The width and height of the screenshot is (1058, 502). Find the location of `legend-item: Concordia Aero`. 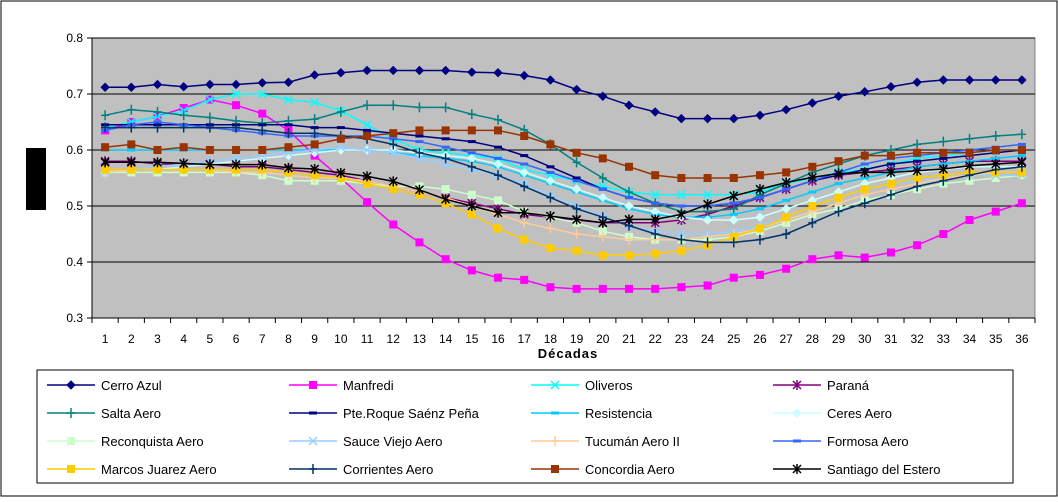

legend-item: Concordia Aero is located at coordinates (603, 469).